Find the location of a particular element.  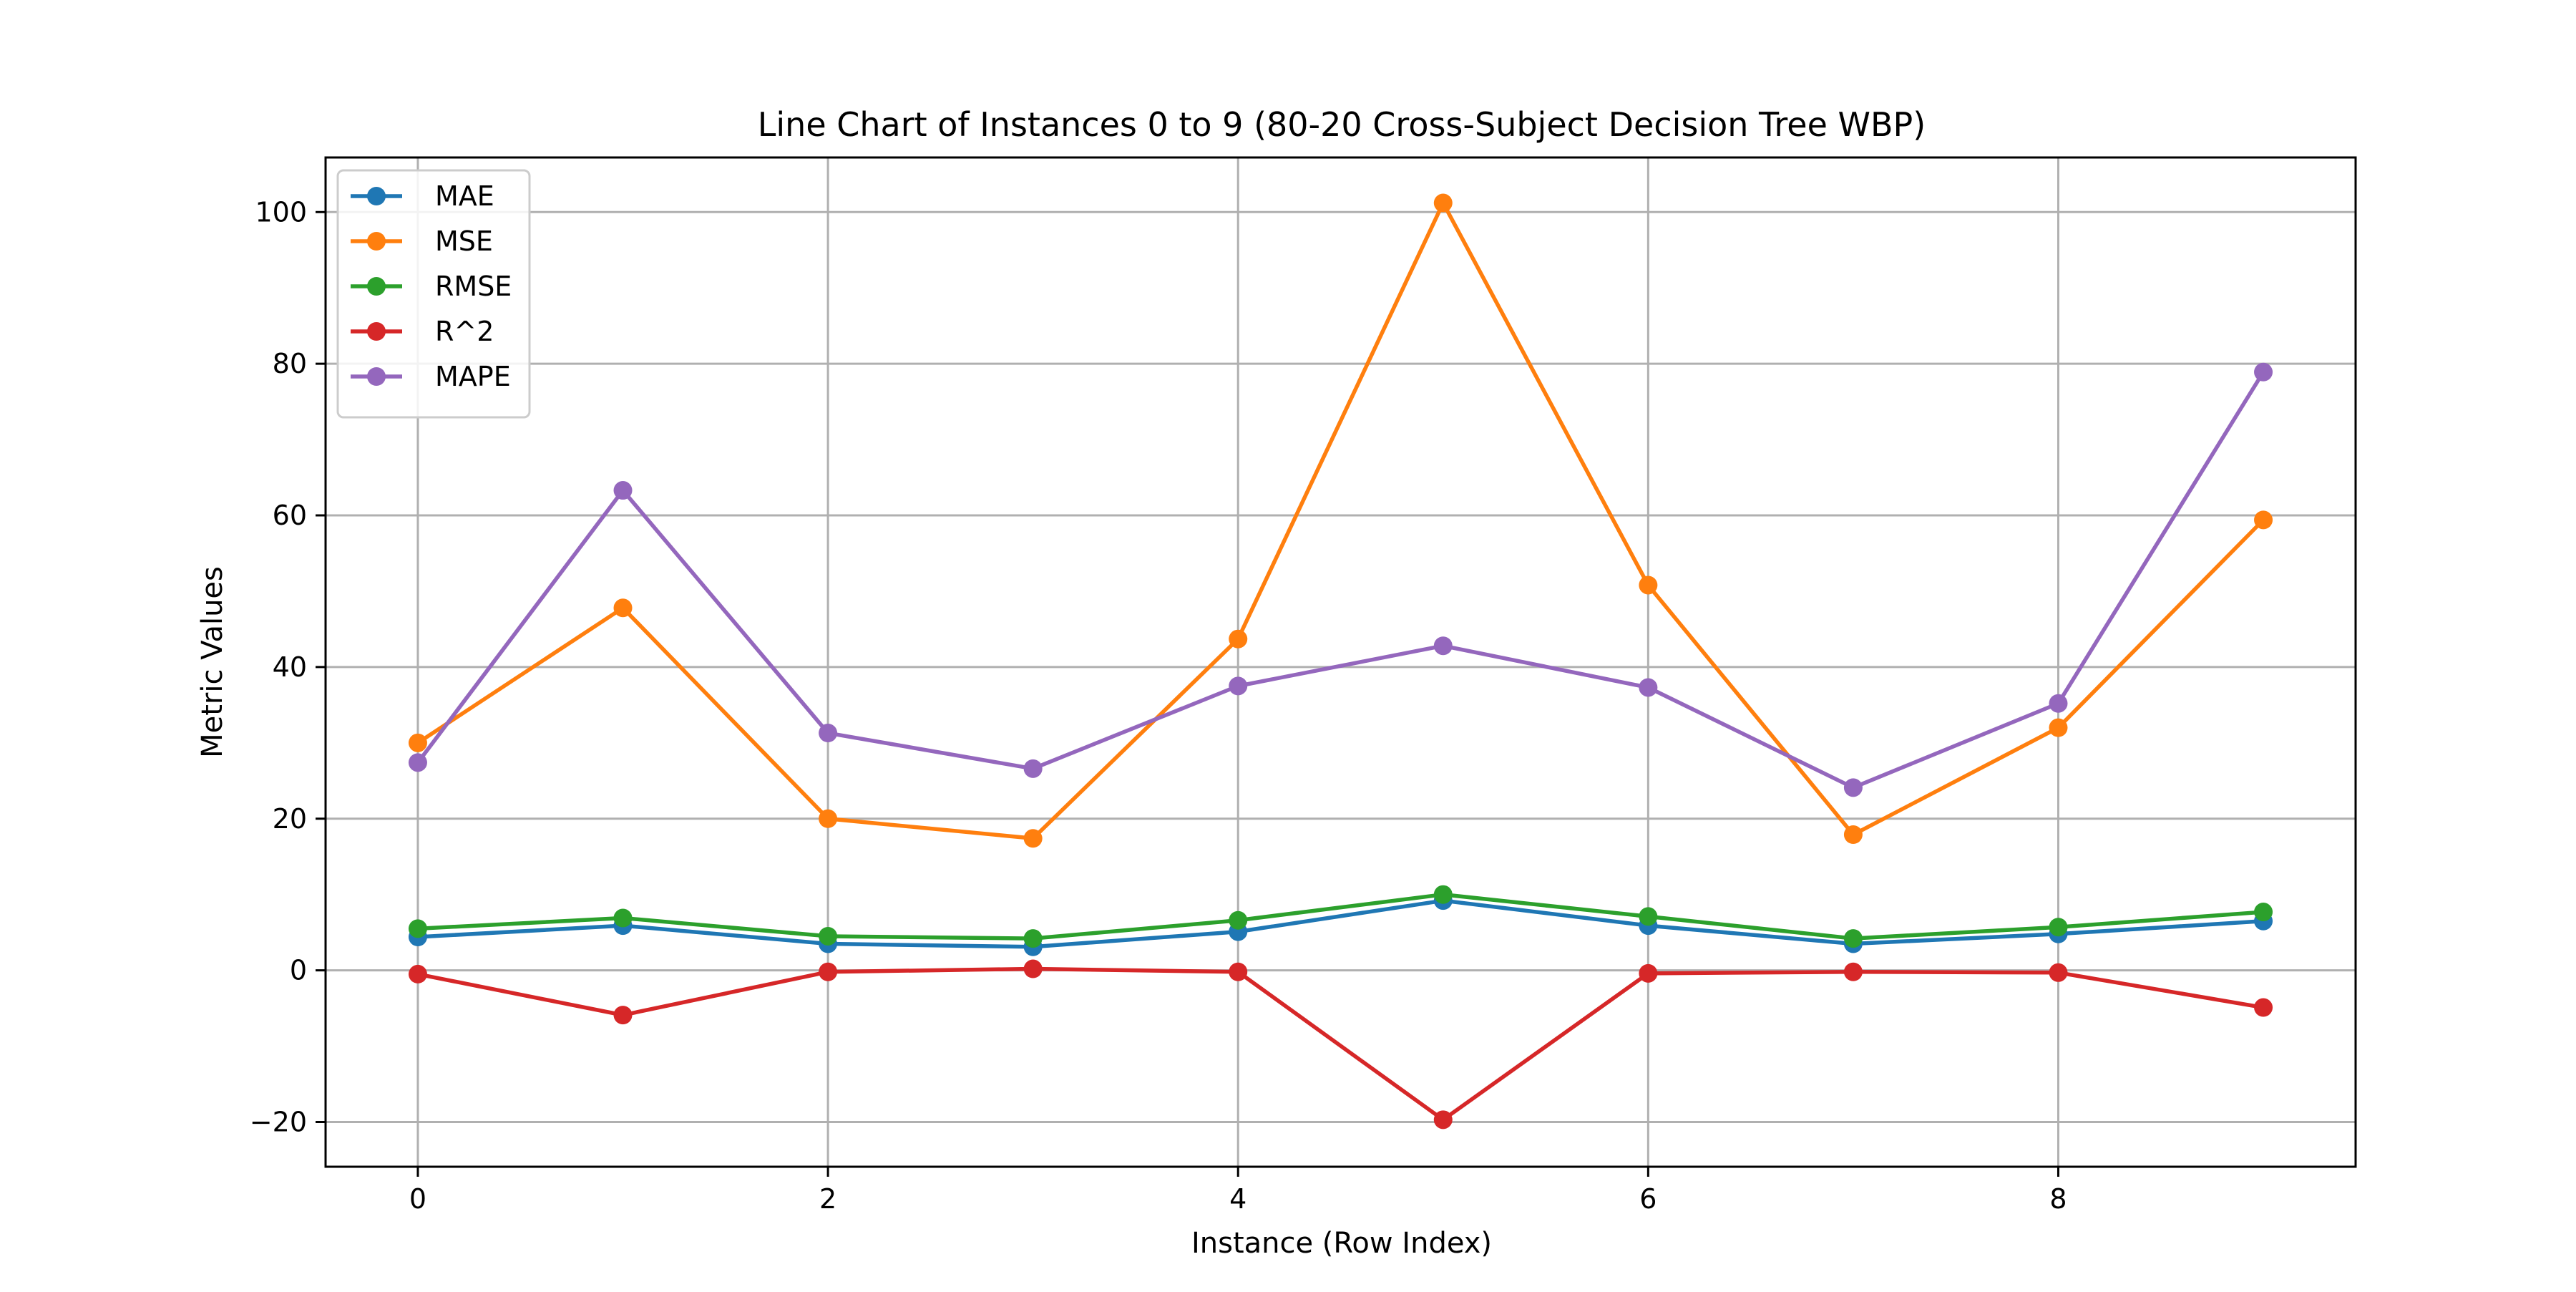

legend: MAE MSE RMSE R^2 MAPE is located at coordinates (433, 294).